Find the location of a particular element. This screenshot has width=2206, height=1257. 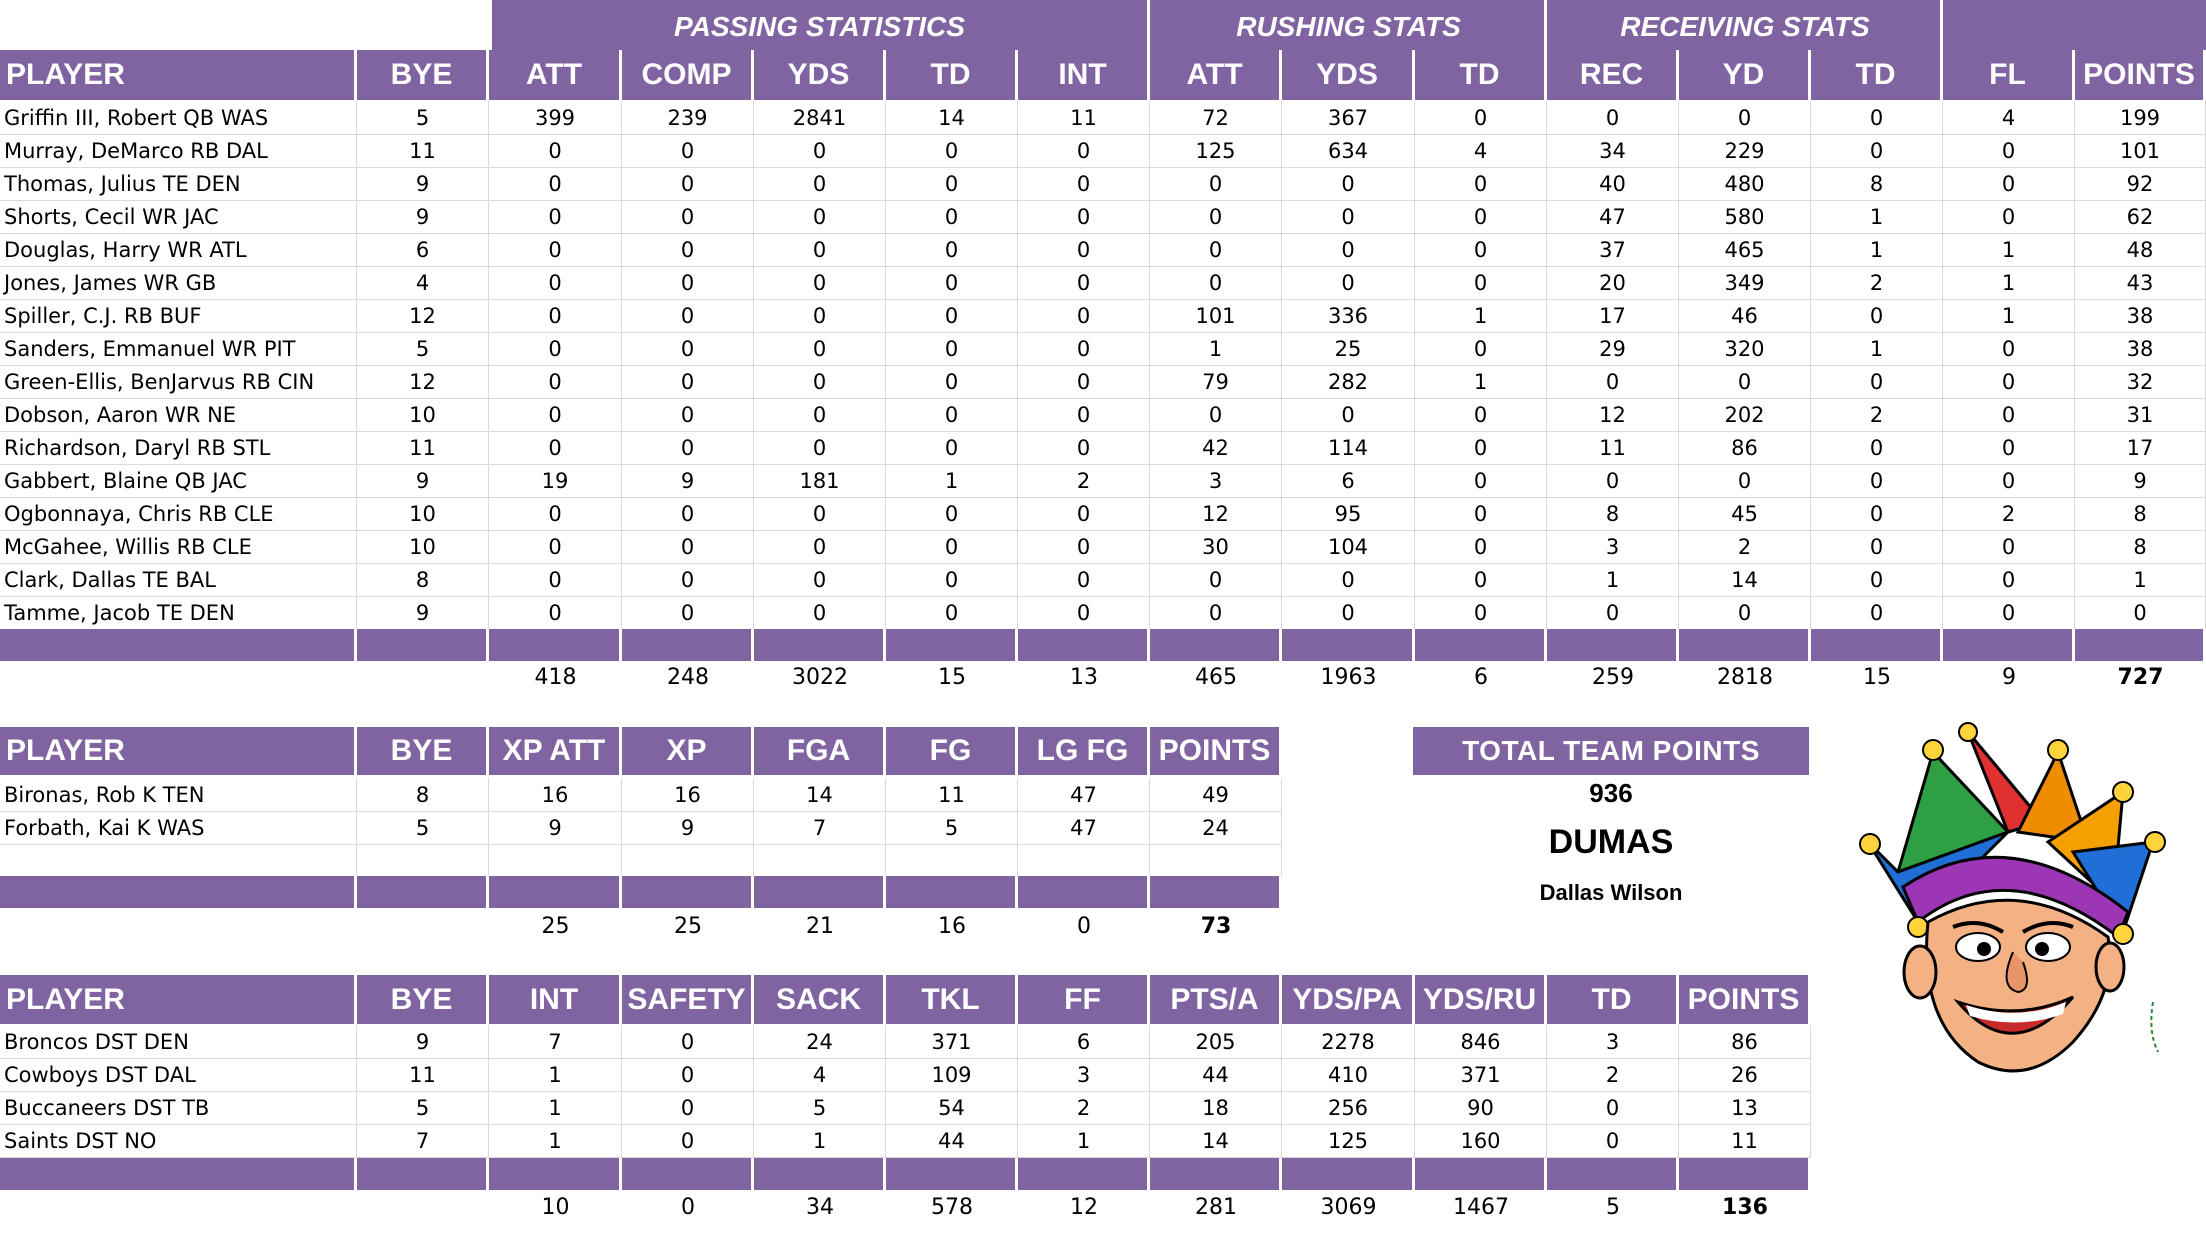

stat-cell-lg-fg: 47 is located at coordinates (1084, 794).